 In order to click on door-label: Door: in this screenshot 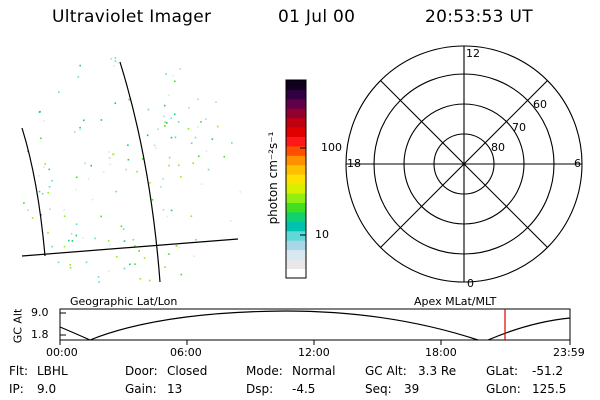, I will do `click(141, 371)`.